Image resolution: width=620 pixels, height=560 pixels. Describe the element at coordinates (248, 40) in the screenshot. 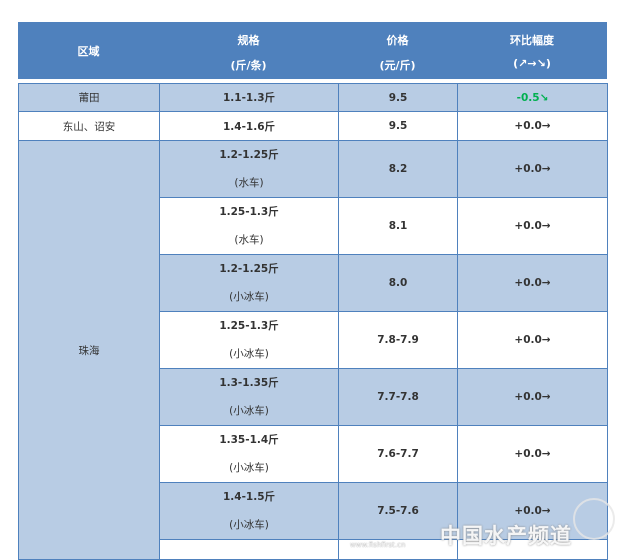

I see `header-spec-label: 规格` at that location.